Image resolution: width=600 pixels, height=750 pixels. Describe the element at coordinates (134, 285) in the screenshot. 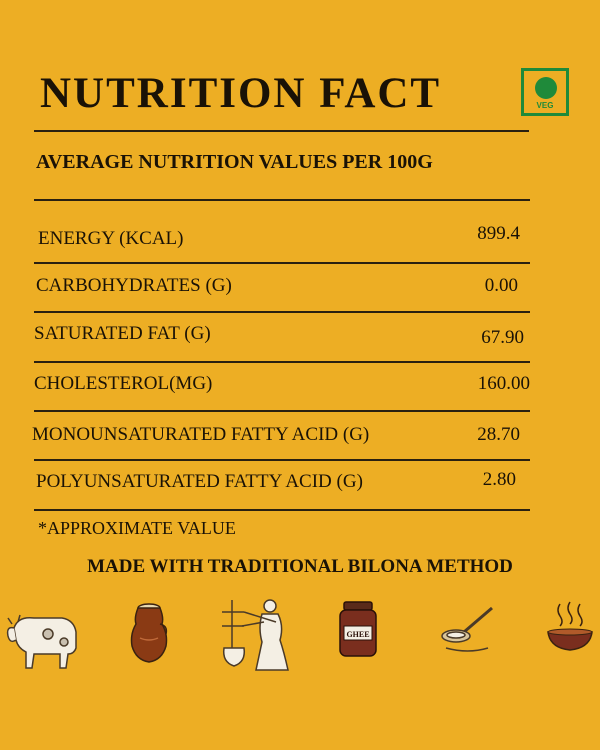

I see `row-label: CARBOHYDRATES (G)` at that location.